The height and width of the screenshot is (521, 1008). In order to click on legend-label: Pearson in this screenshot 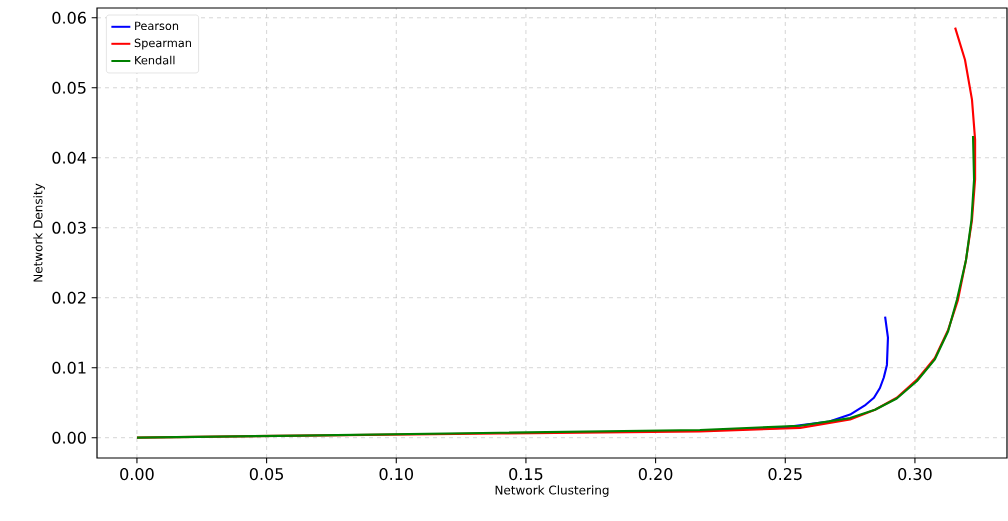, I will do `click(157, 26)`.